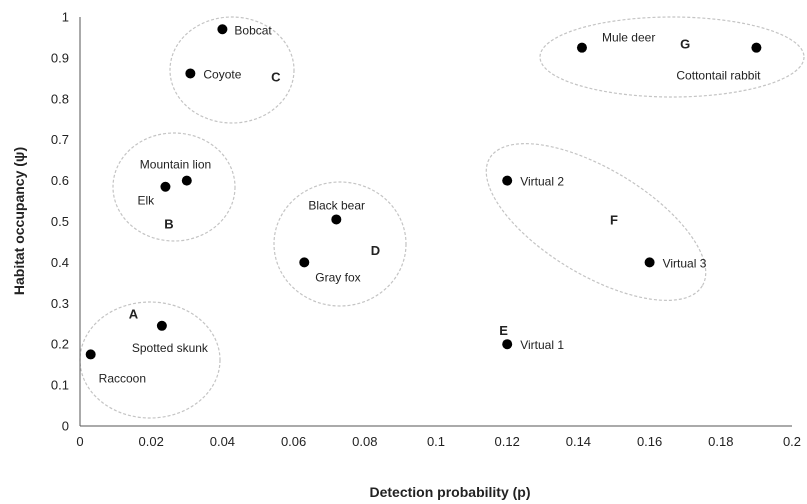  Describe the element at coordinates (65, 17) in the screenshot. I see `y-tick-label: 1` at that location.